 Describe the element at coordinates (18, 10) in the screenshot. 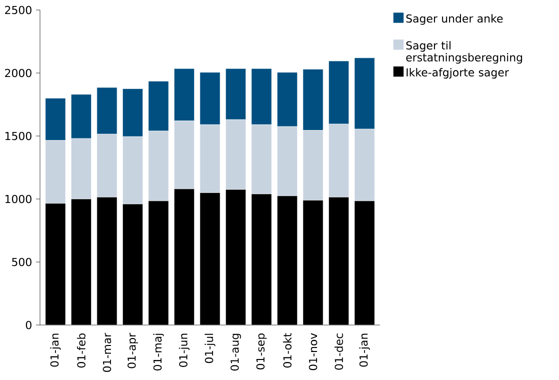

I see `y-tick-label: 2500` at that location.